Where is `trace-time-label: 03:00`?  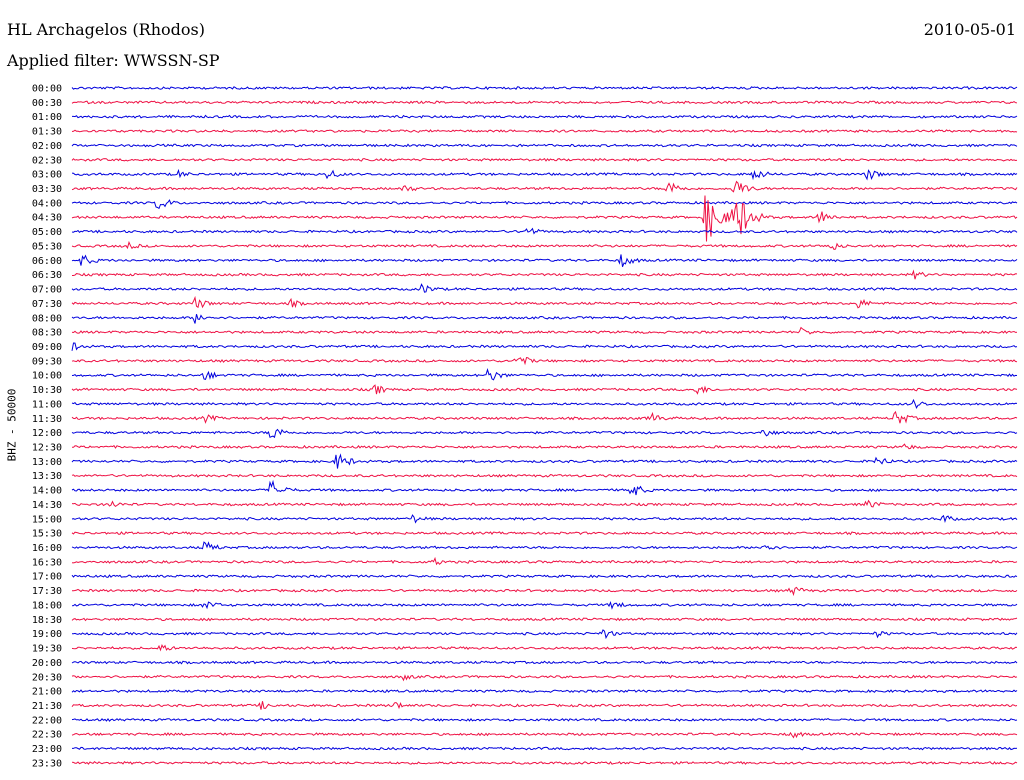
trace-time-label: 03:00 is located at coordinates (47, 175).